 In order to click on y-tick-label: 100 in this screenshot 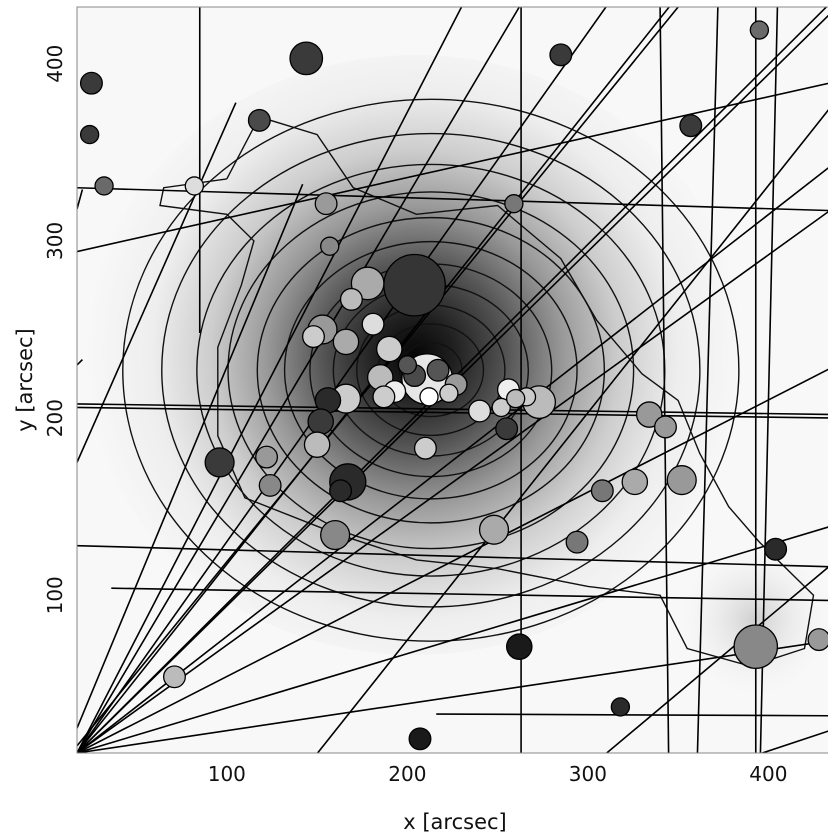, I will do `click(55, 595)`.